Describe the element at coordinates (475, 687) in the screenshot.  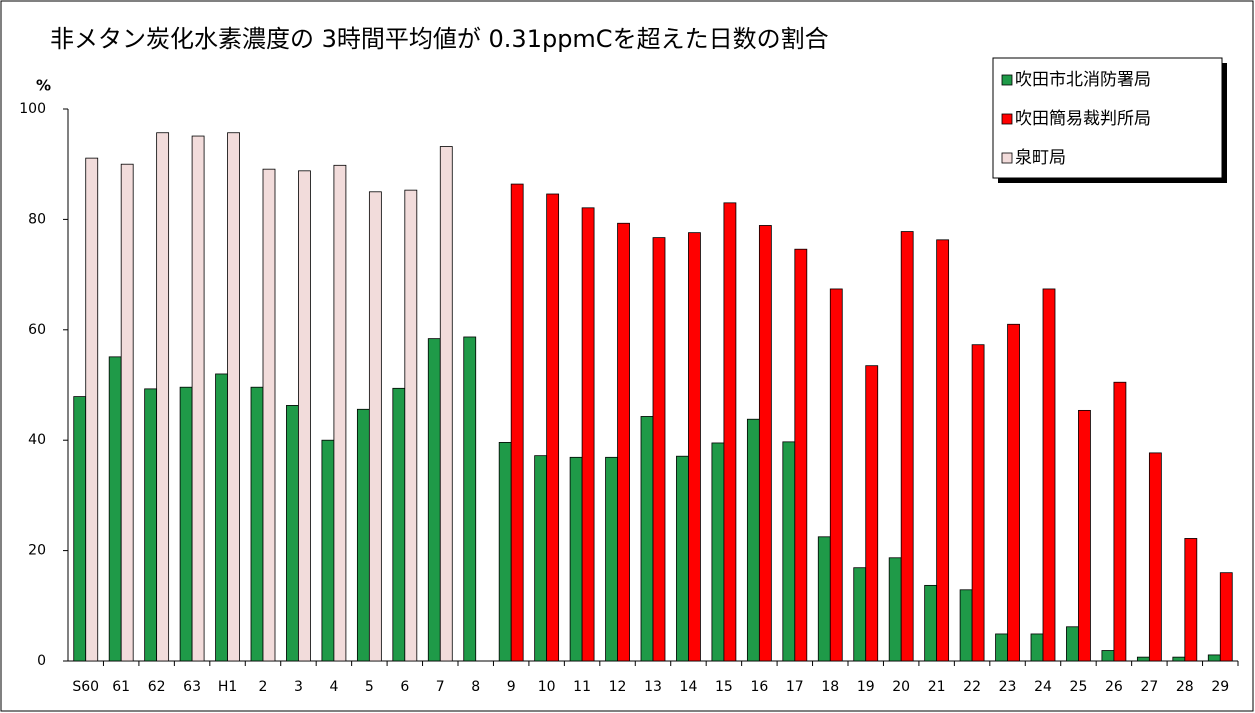
I see `x-tick-label: 8` at that location.